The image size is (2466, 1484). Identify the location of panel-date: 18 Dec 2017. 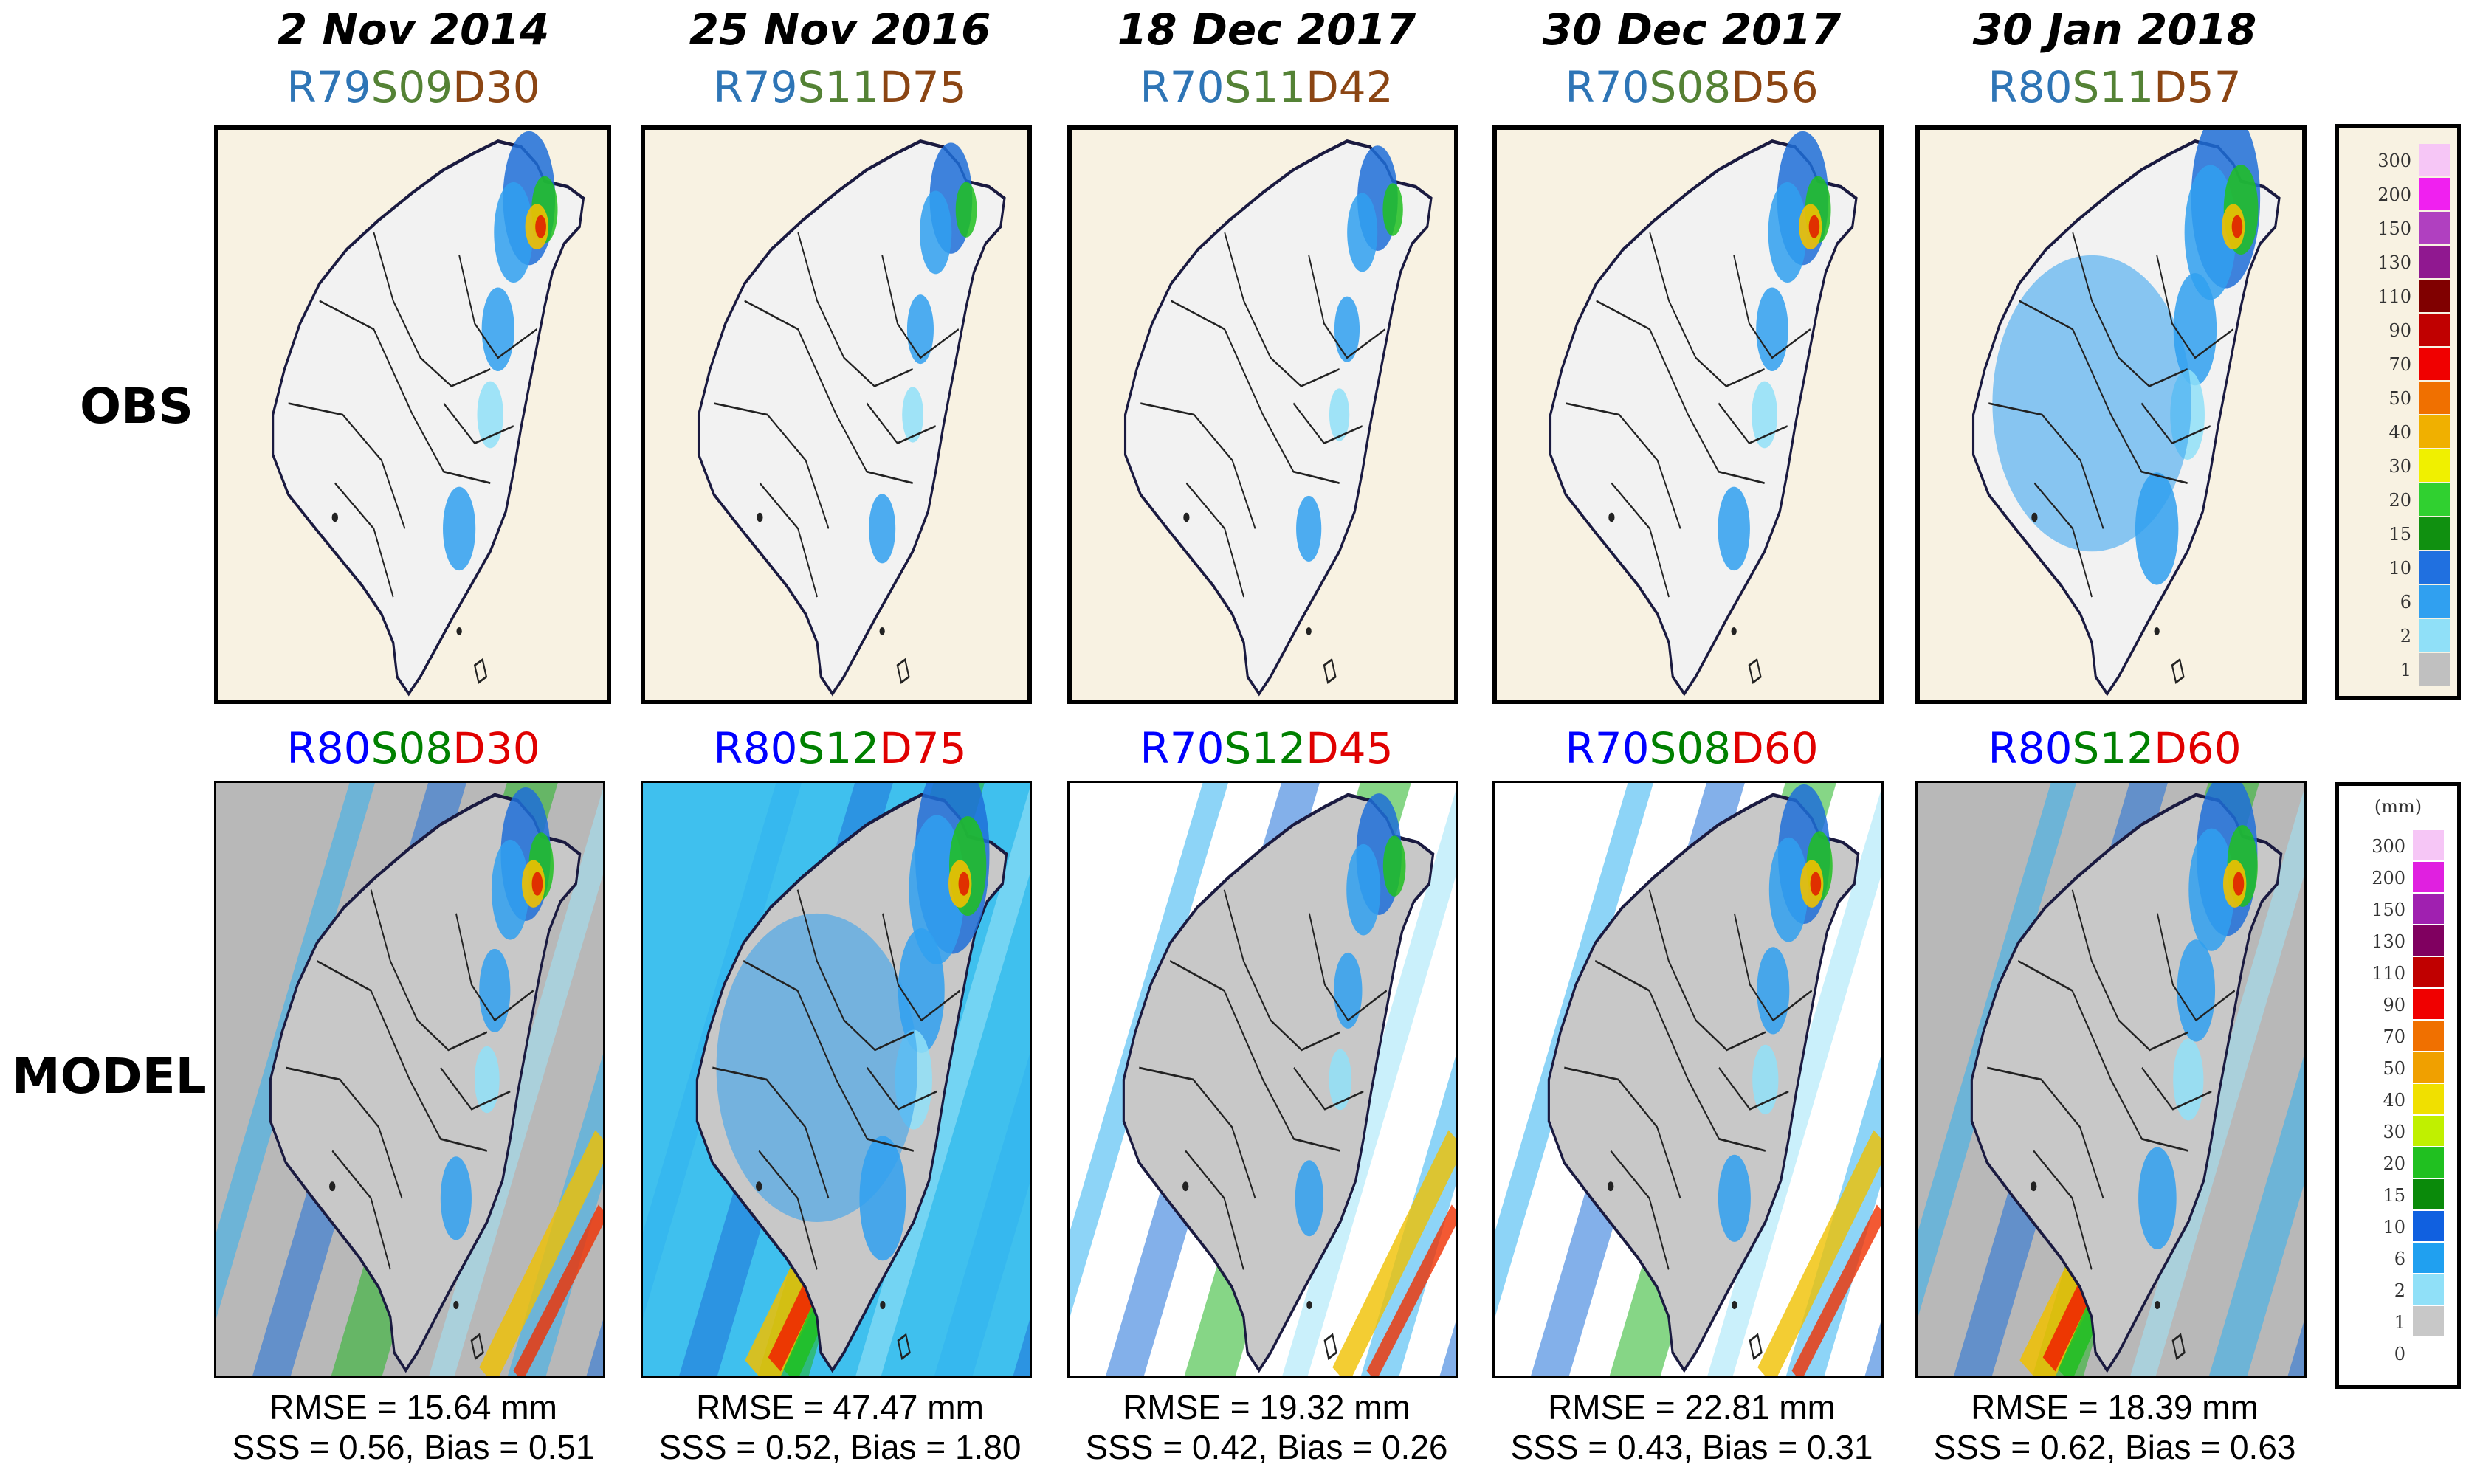
(1267, 29).